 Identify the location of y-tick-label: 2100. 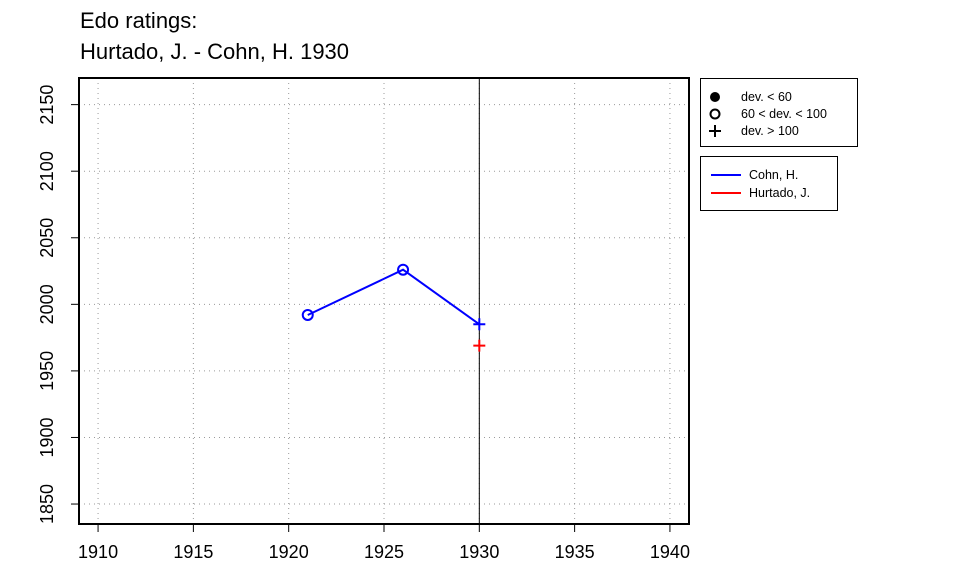
(47, 171).